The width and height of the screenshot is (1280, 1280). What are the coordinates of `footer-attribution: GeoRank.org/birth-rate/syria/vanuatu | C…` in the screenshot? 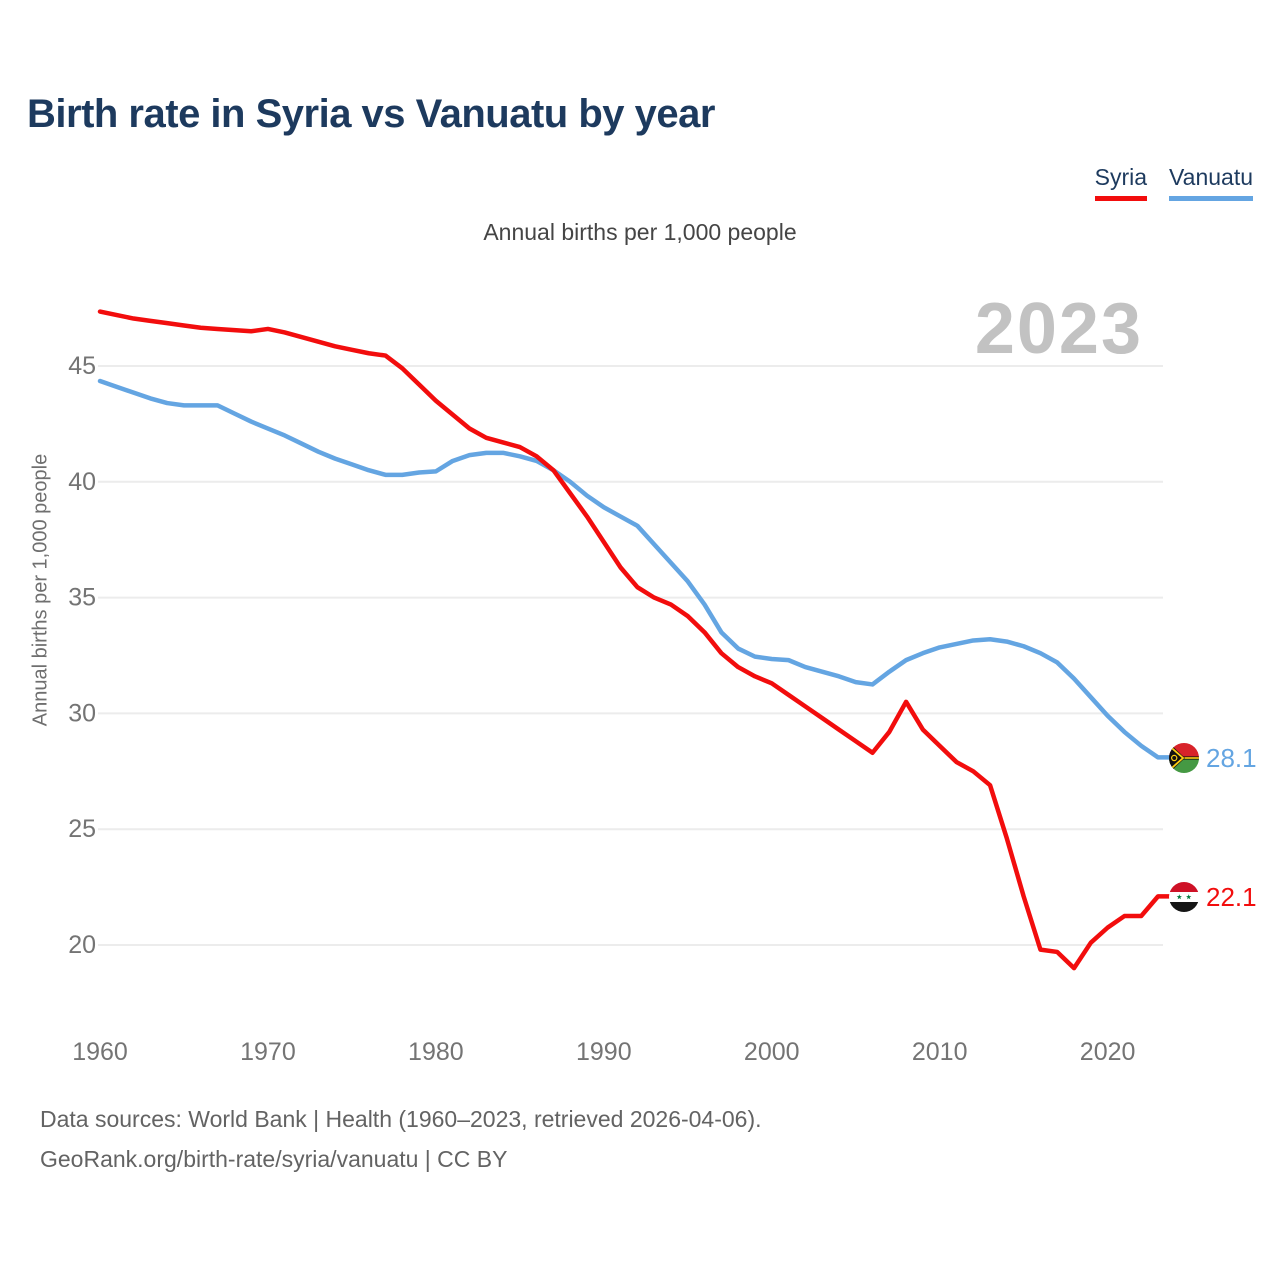 It's located at (274, 1159).